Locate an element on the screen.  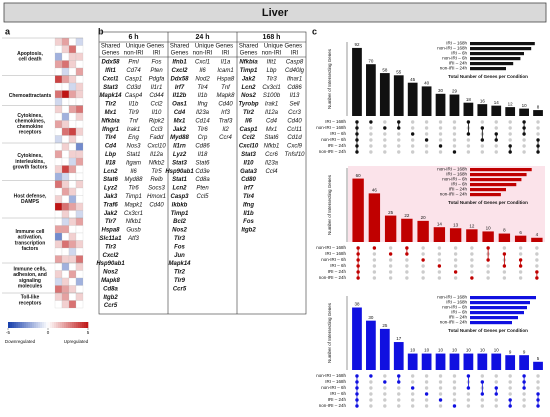
gene-name: Ifit1 is located at coordinates (272, 63).